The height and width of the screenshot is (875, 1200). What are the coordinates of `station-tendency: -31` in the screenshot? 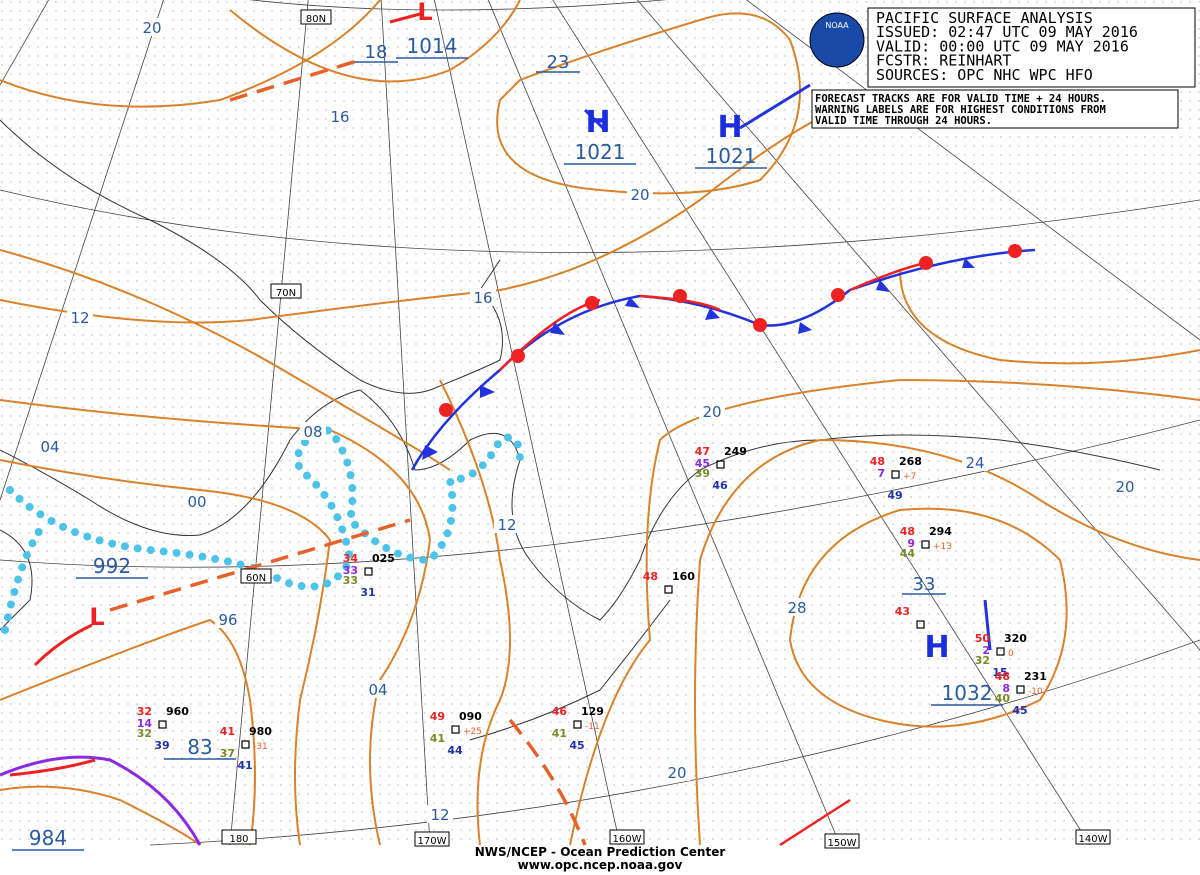 It's located at (260, 747).